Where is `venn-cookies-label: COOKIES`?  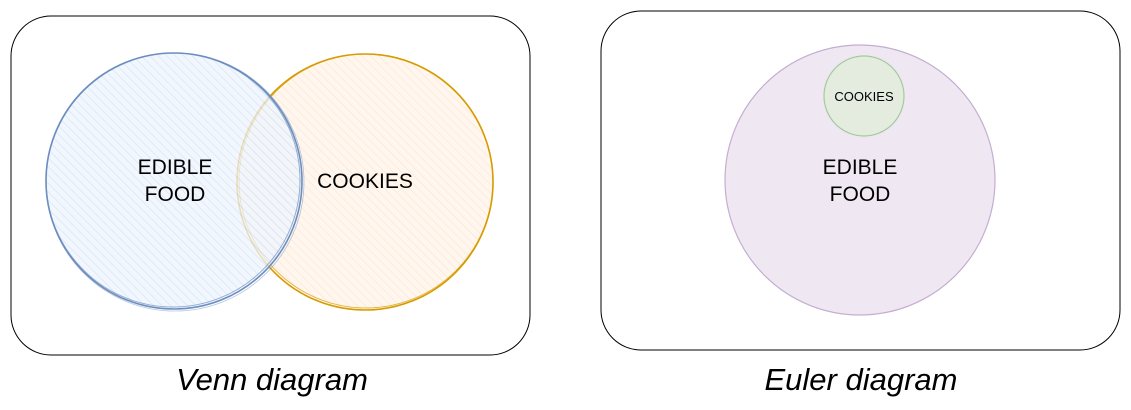 venn-cookies-label: COOKIES is located at coordinates (365, 181).